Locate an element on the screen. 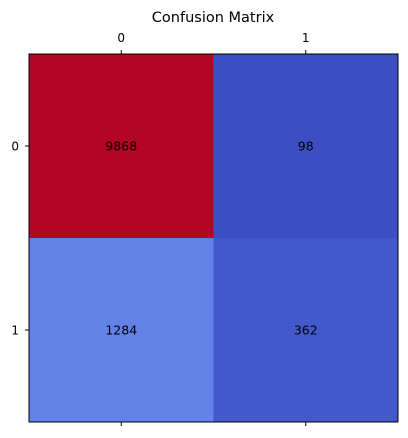  x-tick-label-0: 0 is located at coordinates (121, 38).